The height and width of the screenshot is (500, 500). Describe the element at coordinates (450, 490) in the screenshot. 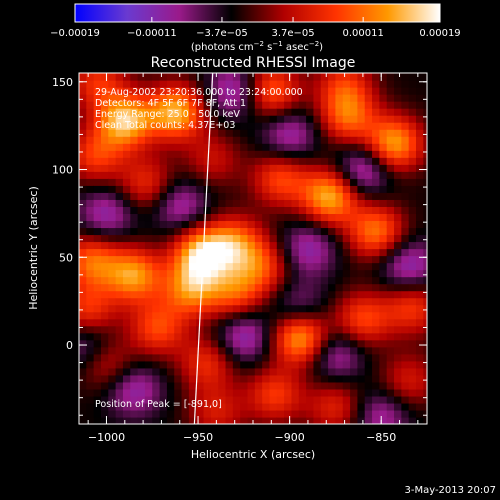

I see `footer-date: 3-May-2013 20:07` at that location.